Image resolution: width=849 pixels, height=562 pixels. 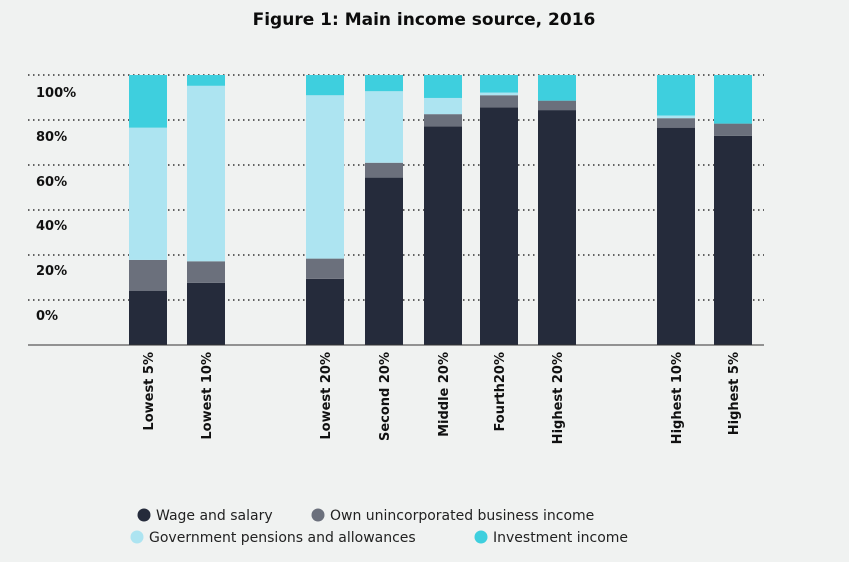 What do you see at coordinates (500, 392) in the screenshot?
I see `x-tick-label: Fourth20%` at bounding box center [500, 392].